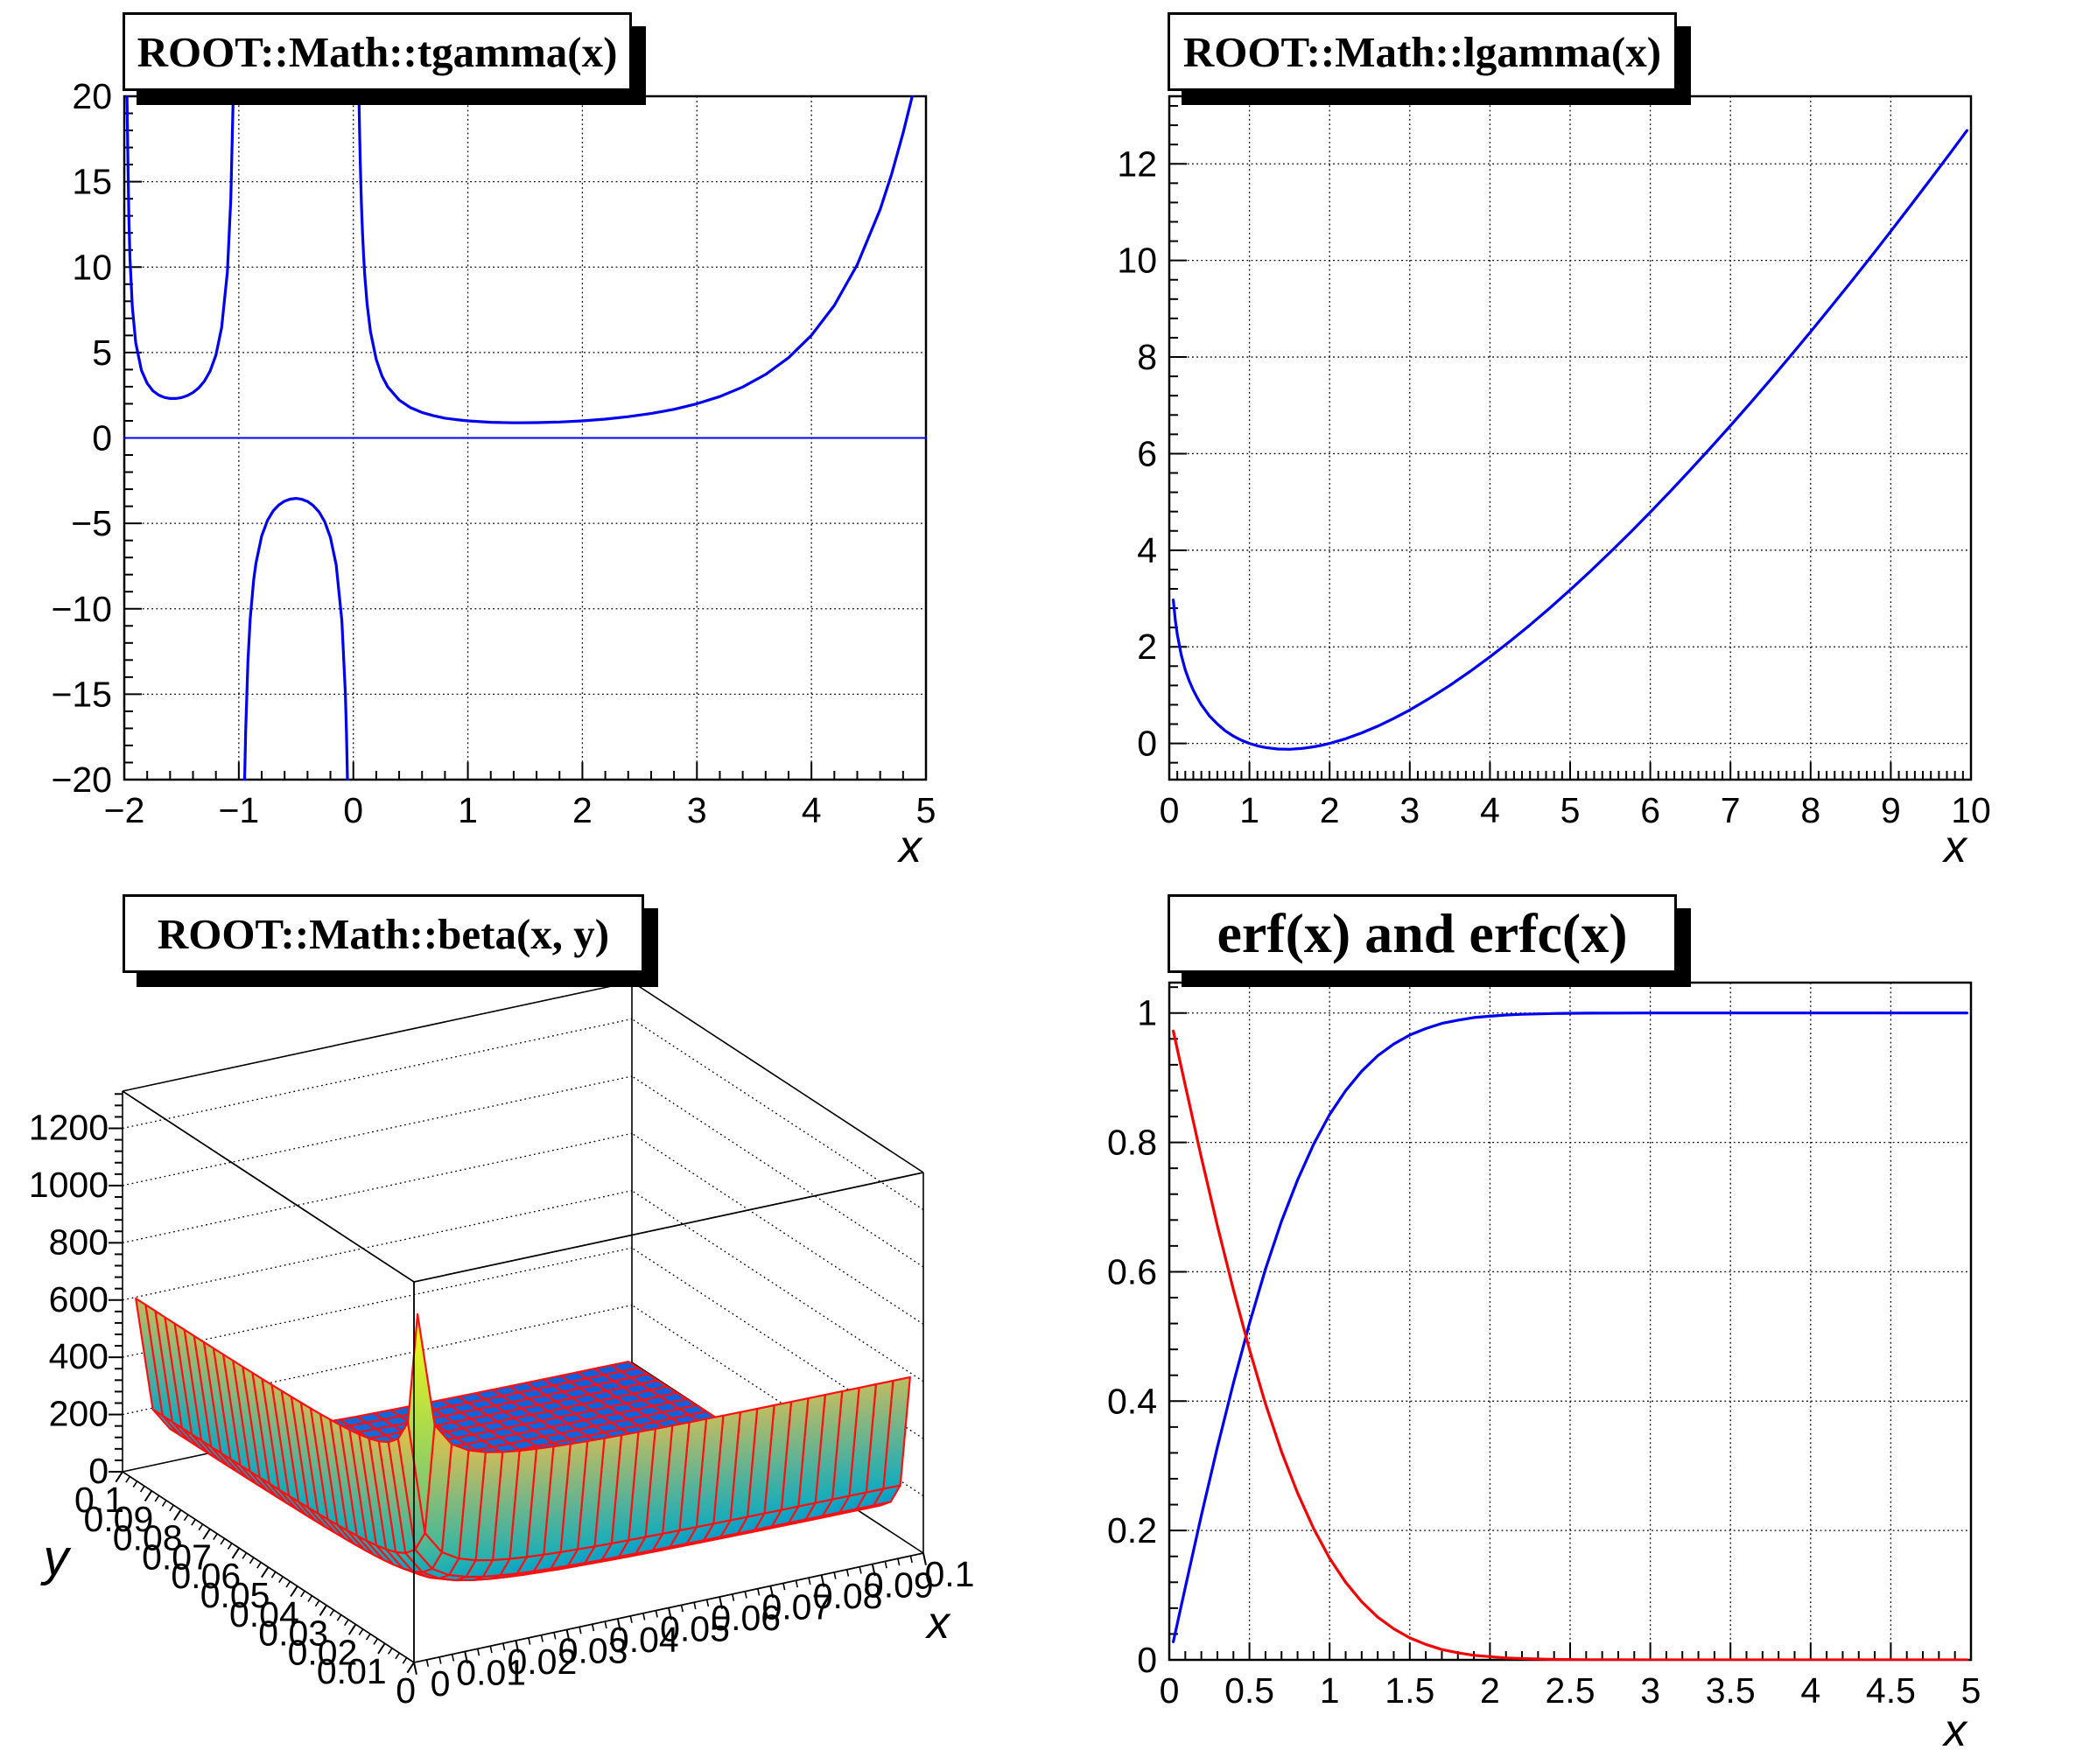 The width and height of the screenshot is (2090, 1764). What do you see at coordinates (180, 247) in the screenshot?
I see `tgamma-branch-m2-m1` at bounding box center [180, 247].